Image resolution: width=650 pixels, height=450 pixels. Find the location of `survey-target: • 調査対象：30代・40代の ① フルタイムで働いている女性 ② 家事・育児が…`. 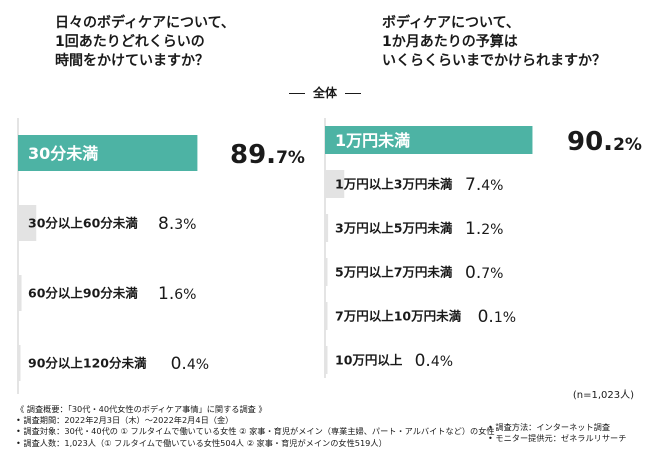

survey-target: • 調査対象：30代・40代の ① フルタイムで働いている女性 ② 家事・育児が… is located at coordinates (255, 431).